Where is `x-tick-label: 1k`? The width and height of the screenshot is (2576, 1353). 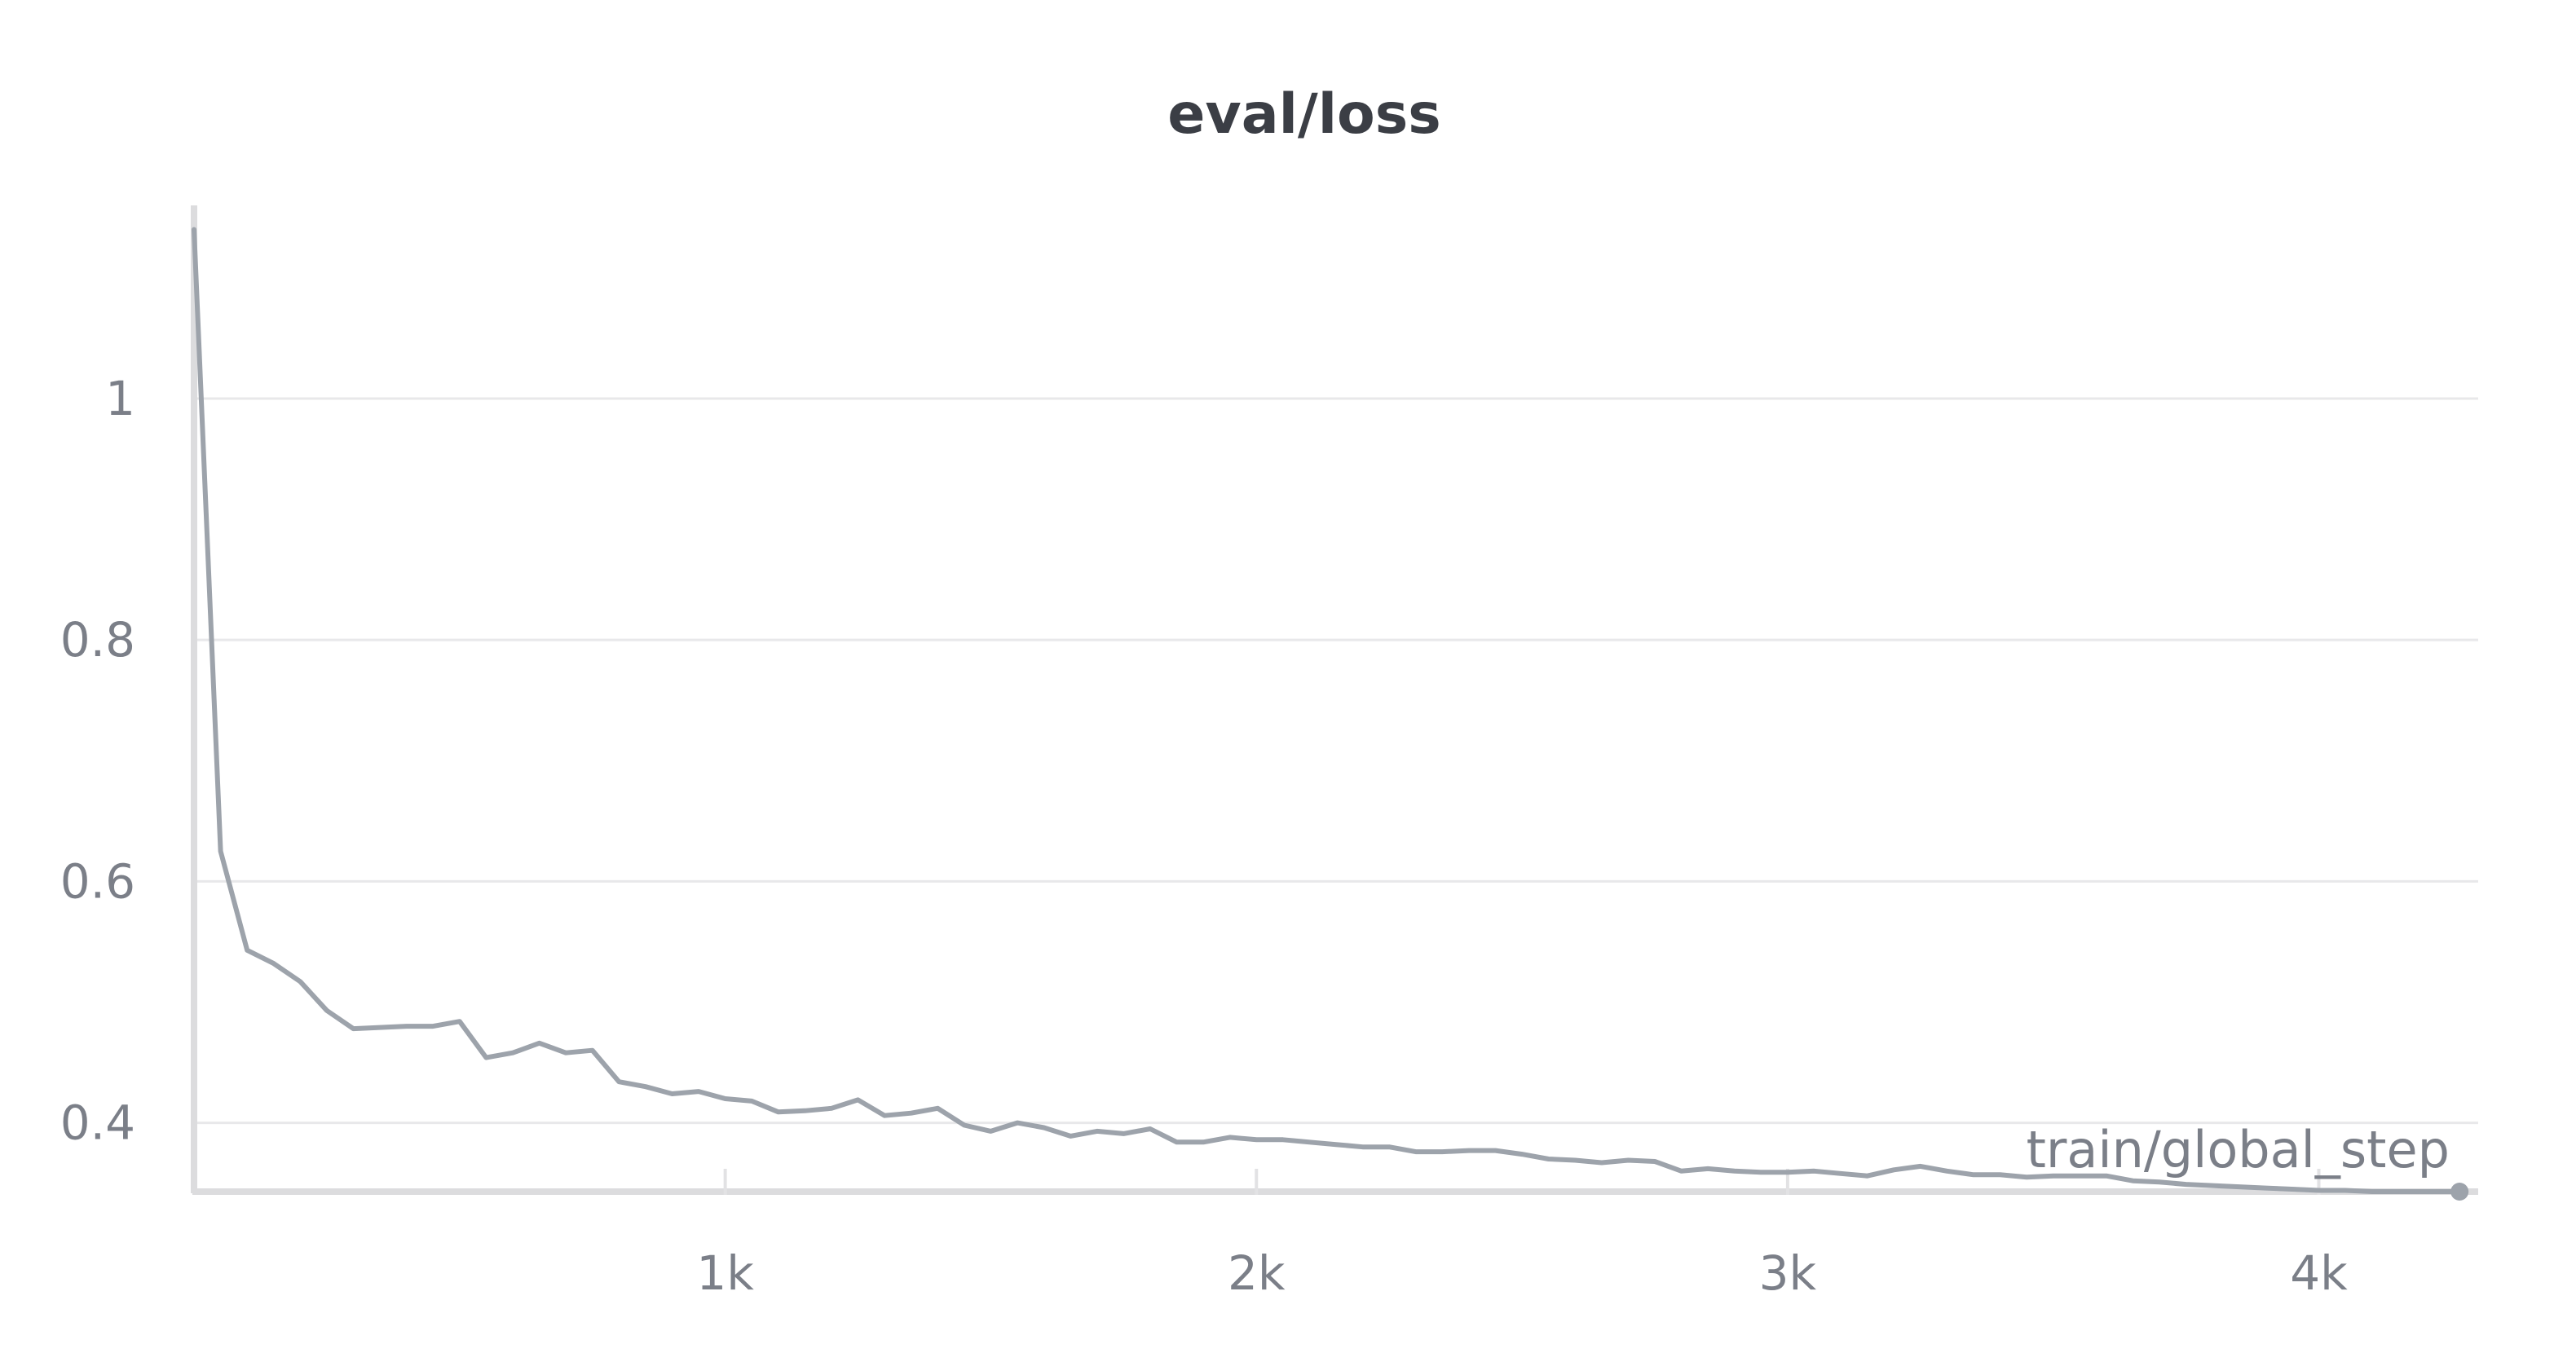
x-tick-label: 1k is located at coordinates (725, 1273).